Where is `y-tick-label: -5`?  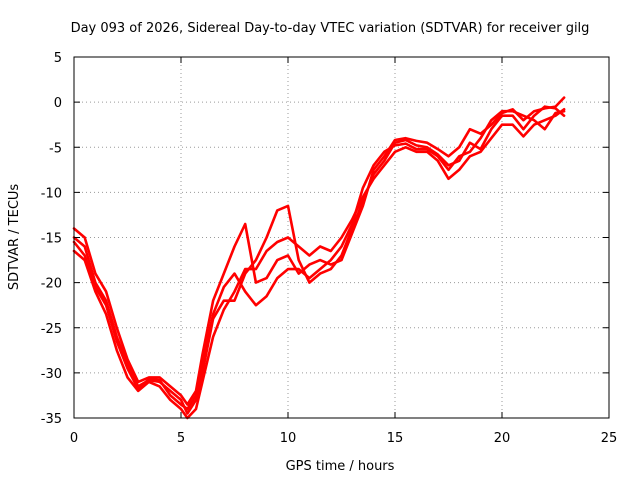
y-tick-label: -5 is located at coordinates (55, 148).